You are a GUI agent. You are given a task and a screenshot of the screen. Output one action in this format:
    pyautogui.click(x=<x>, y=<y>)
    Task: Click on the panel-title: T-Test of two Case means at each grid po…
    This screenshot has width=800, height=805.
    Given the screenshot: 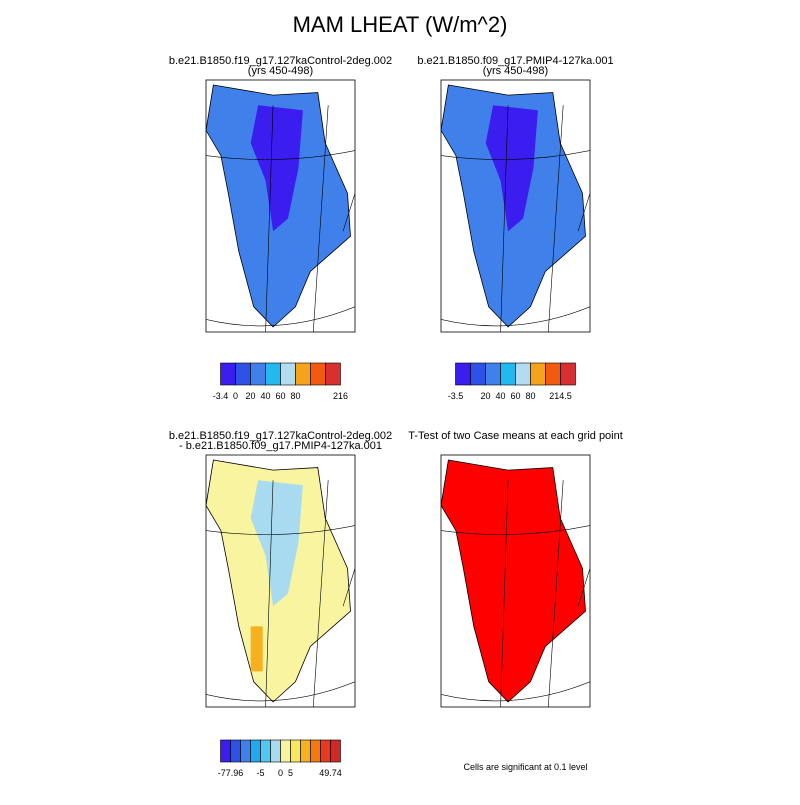 What is the action you would take?
    pyautogui.click(x=515, y=436)
    